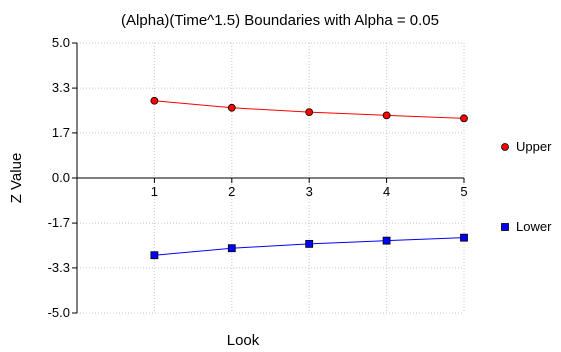 The height and width of the screenshot is (352, 561). Describe the element at coordinates (534, 146) in the screenshot. I see `legend-label-upper: Upper` at that location.